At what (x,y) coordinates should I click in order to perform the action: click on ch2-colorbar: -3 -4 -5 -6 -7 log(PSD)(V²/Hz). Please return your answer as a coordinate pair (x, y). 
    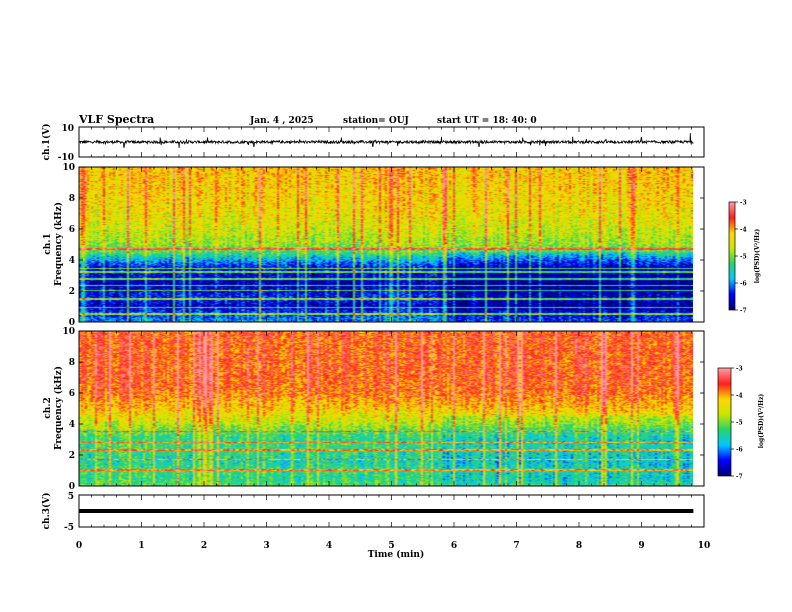
    Looking at the image, I should click on (741, 423).